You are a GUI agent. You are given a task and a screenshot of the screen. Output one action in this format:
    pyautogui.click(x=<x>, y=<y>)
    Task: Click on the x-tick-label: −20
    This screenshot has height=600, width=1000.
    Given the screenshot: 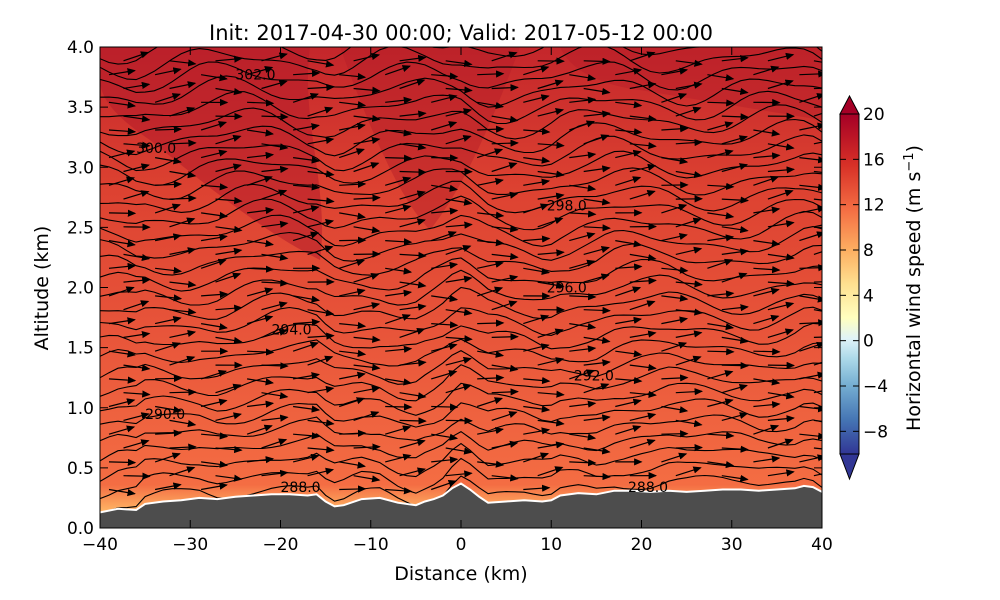 What is the action you would take?
    pyautogui.click(x=281, y=545)
    